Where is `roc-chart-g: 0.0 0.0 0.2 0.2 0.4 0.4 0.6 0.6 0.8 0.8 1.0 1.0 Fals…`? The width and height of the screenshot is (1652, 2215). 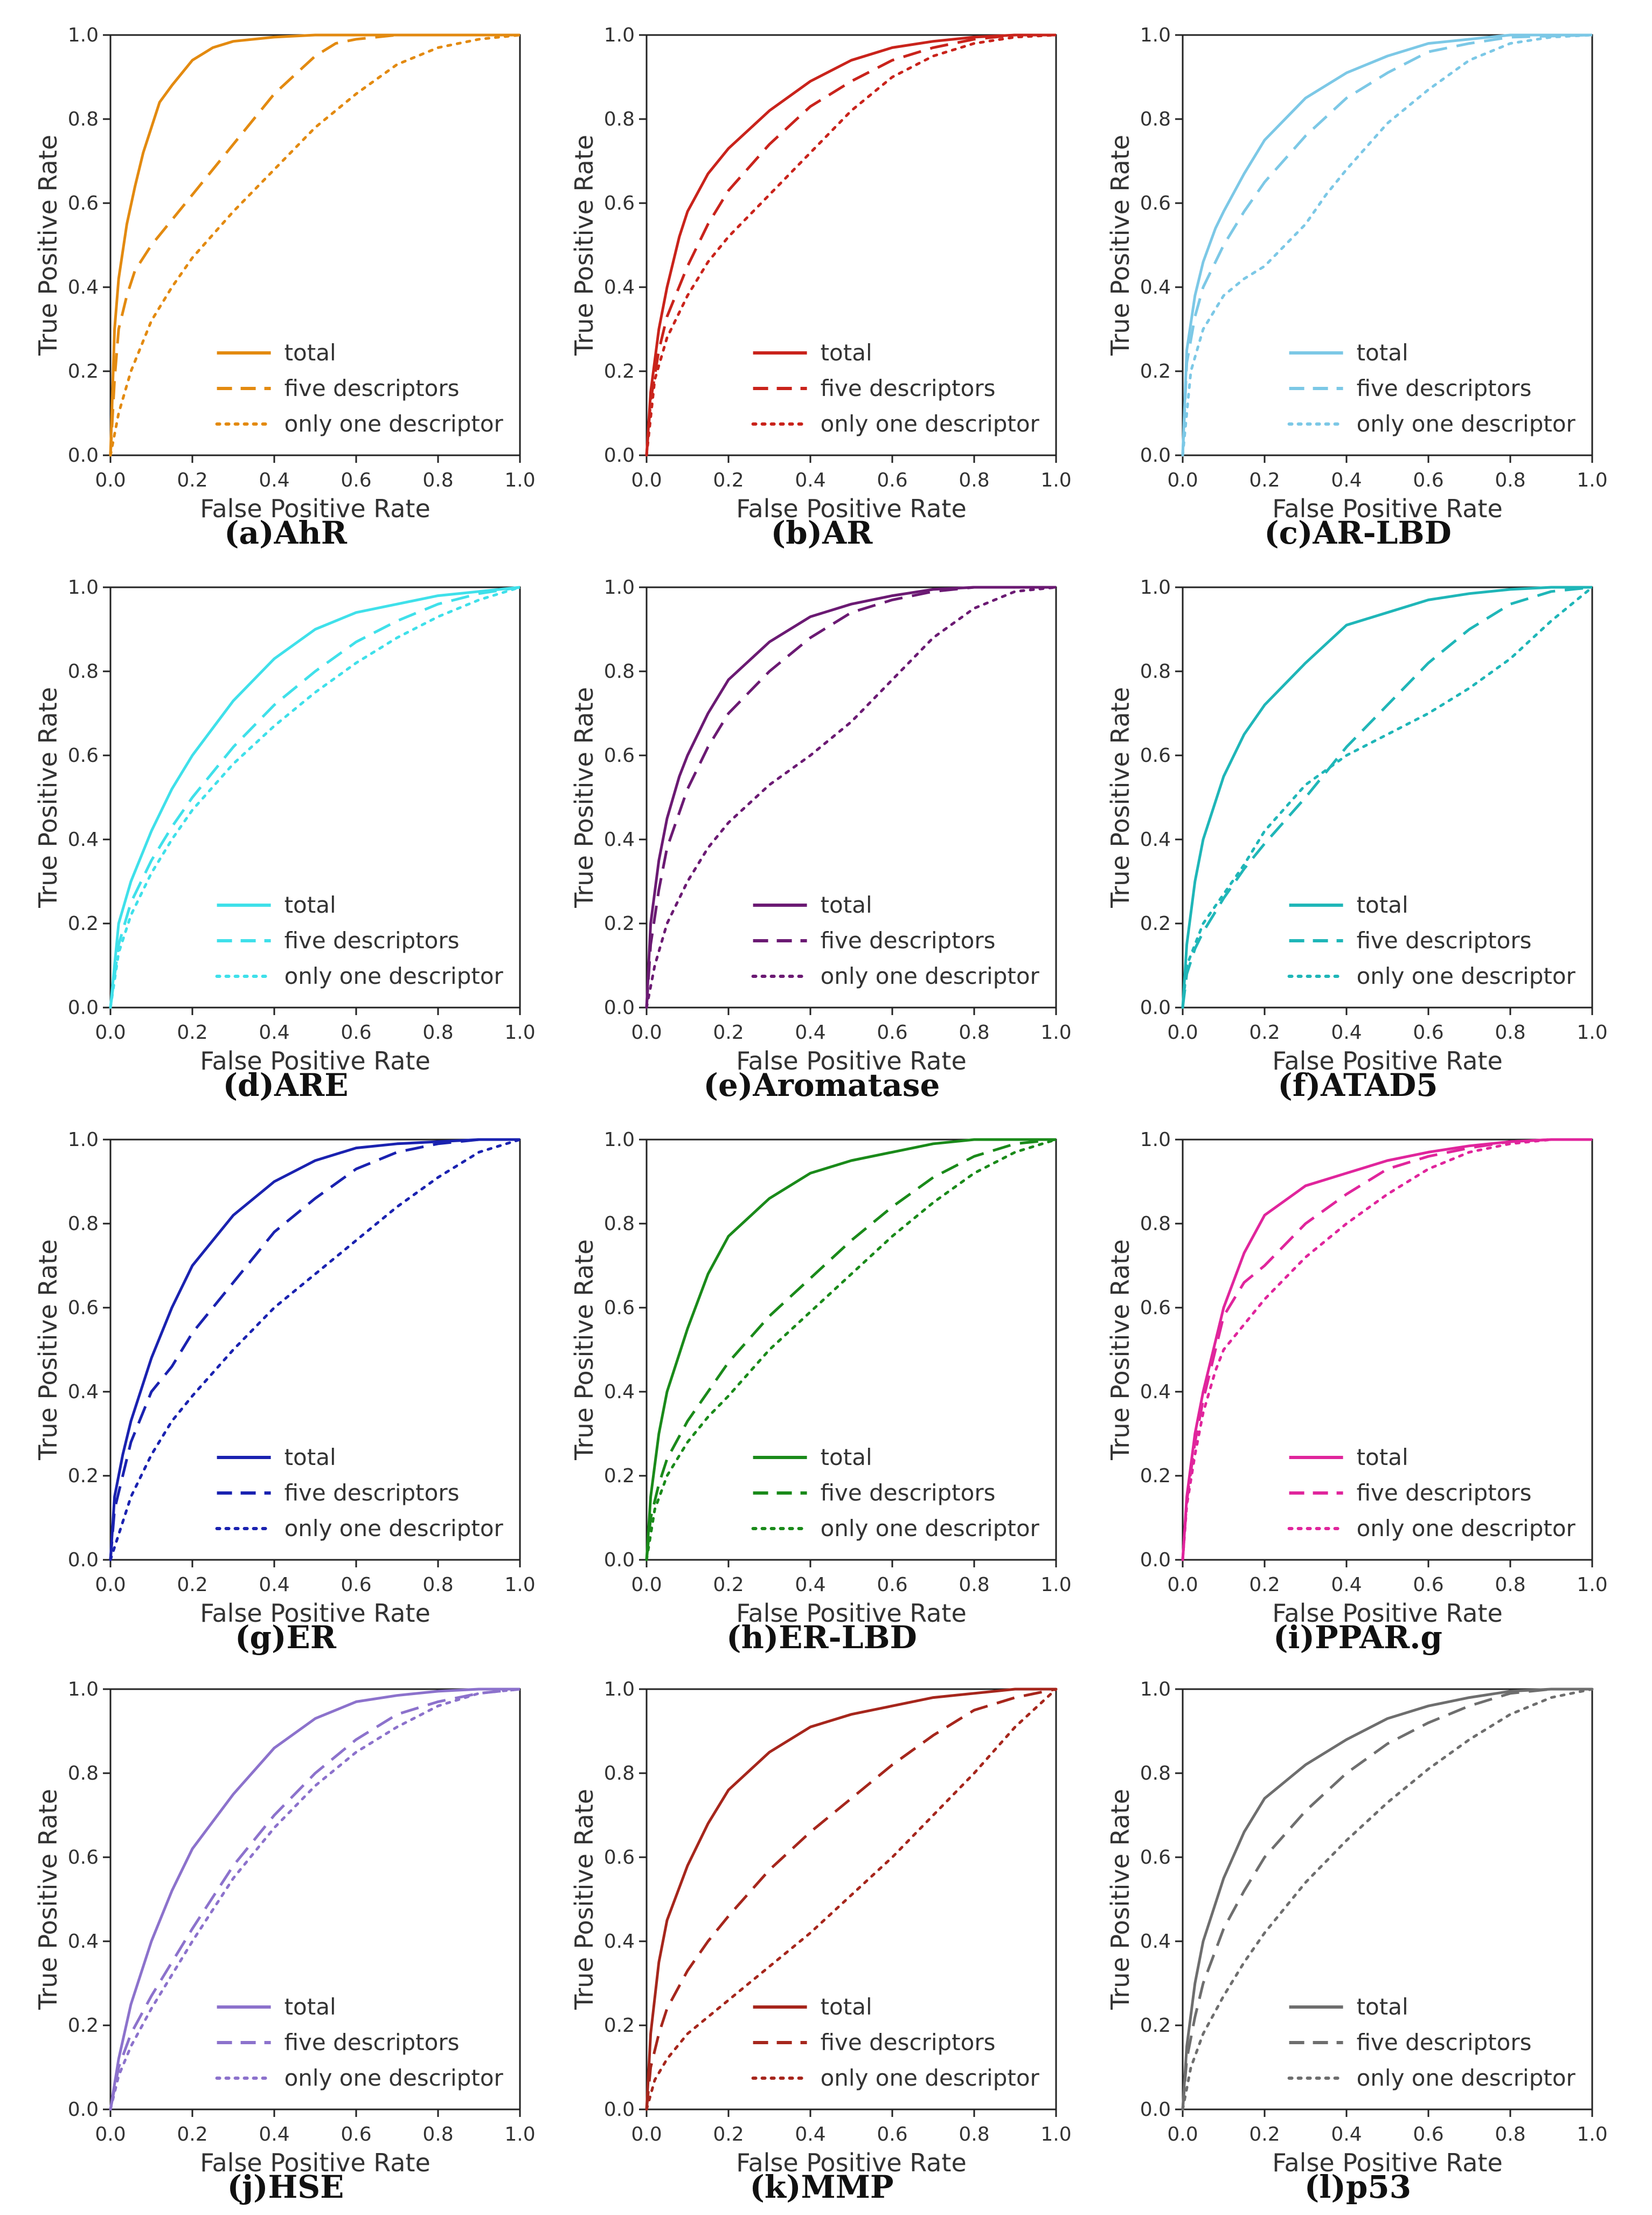
roc-chart-g: 0.0 0.0 0.2 0.2 0.4 0.4 0.6 0.6 0.8 0.8 1.0 1.0 Fals… is located at coordinates (284, 1378).